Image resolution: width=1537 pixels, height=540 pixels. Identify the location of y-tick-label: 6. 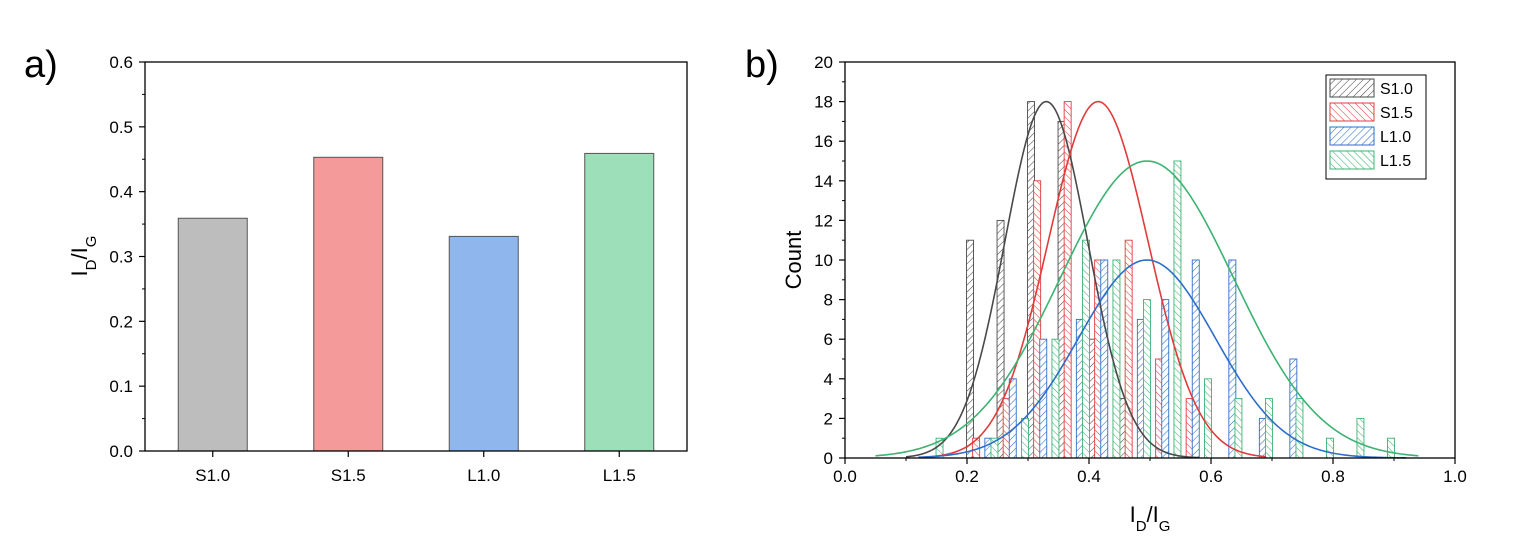
(828, 339).